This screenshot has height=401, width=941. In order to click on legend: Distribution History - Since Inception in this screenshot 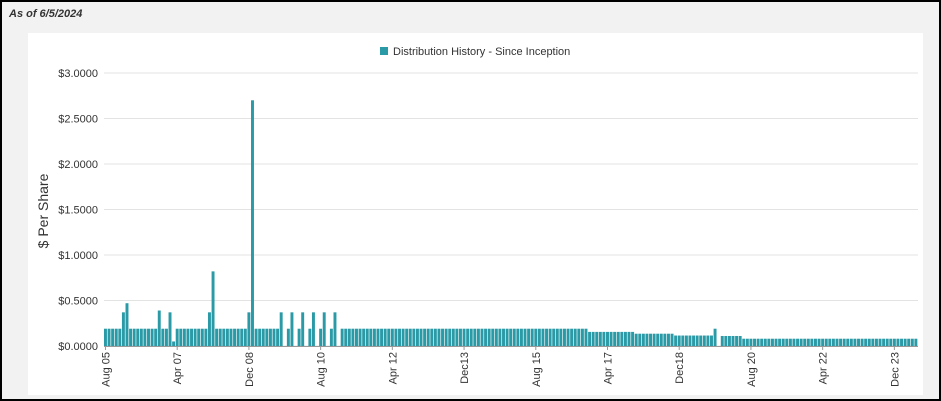, I will do `click(475, 52)`.